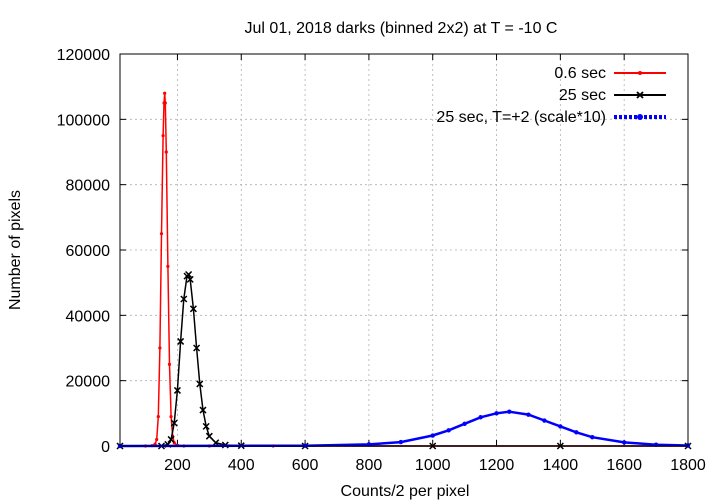 The image size is (720, 504). What do you see at coordinates (177, 465) in the screenshot?
I see `x-tick-label: 200` at bounding box center [177, 465].